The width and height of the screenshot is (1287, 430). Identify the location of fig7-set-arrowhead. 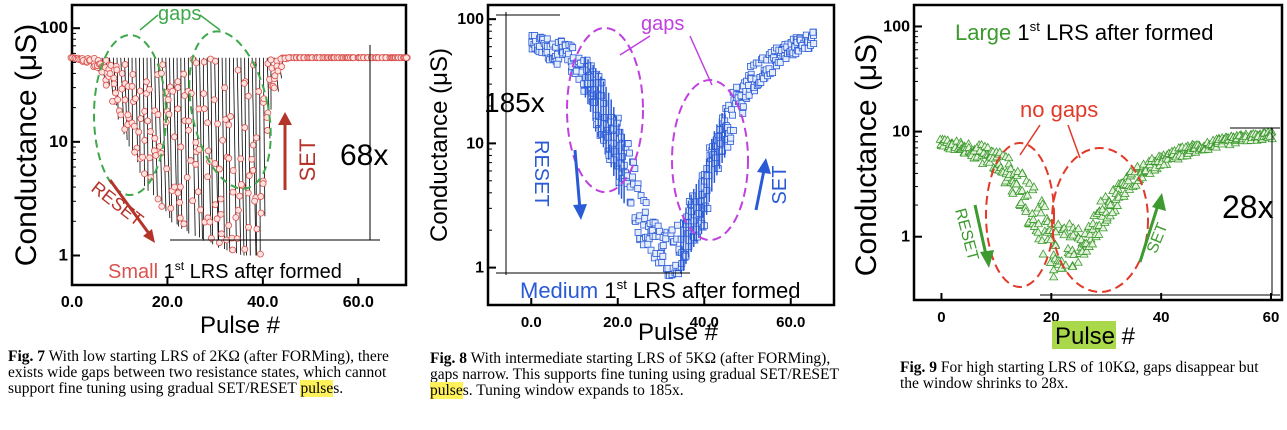
(285, 118).